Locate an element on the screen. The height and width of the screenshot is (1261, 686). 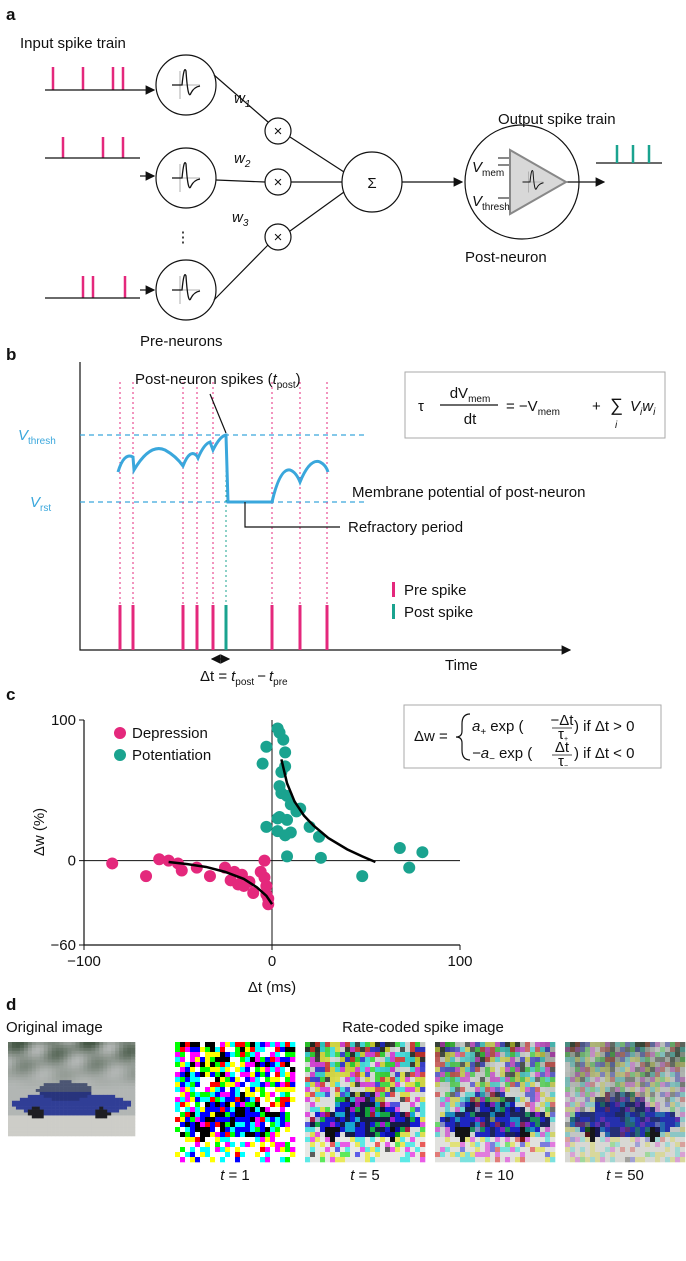
eq-cond: ) if Δt > 0 is located at coordinates (604, 726).